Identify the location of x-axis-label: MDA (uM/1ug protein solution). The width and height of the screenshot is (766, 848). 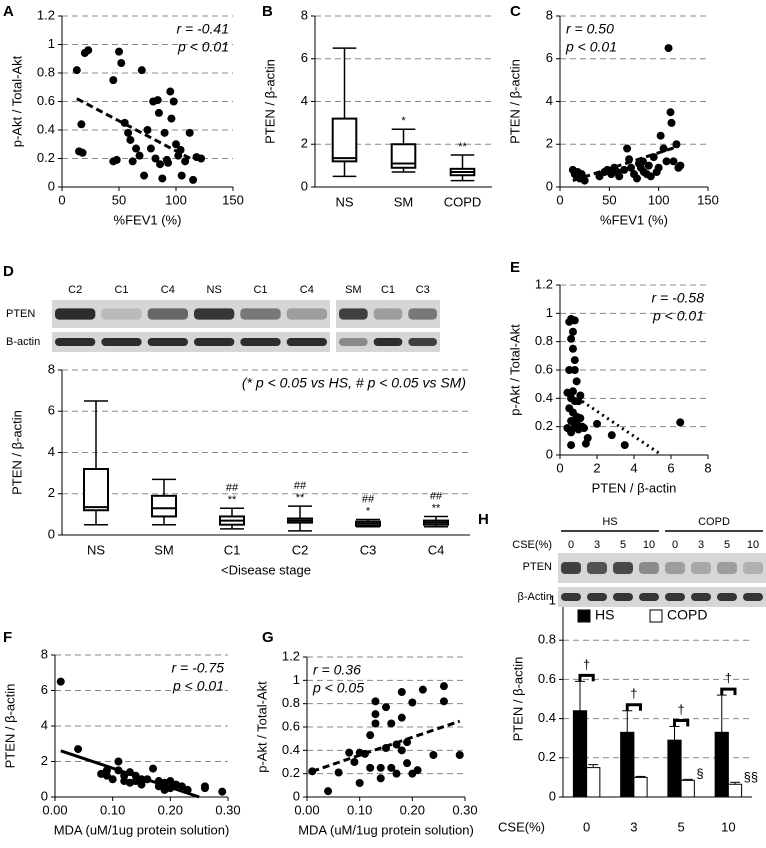
(142, 829).